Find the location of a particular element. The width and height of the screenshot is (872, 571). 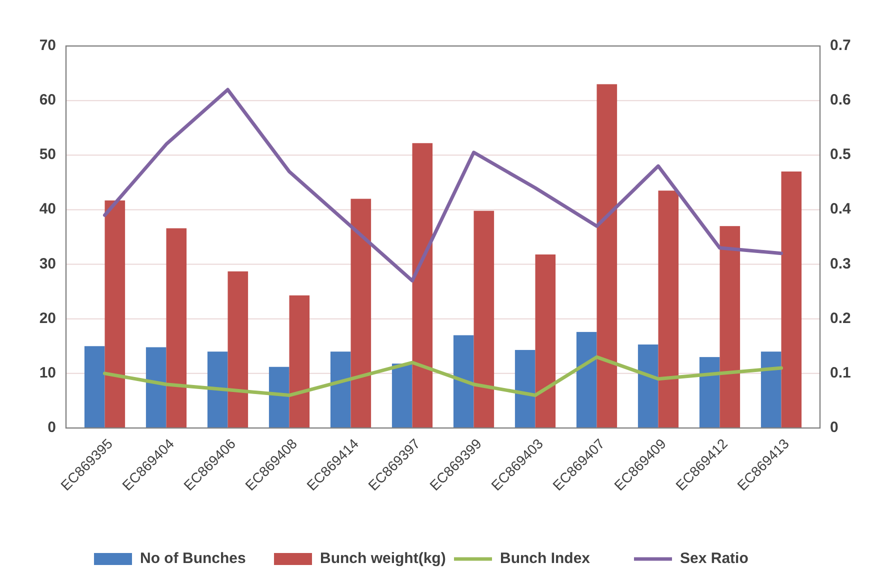

y2-tick-label: 0.2 is located at coordinates (840, 318).